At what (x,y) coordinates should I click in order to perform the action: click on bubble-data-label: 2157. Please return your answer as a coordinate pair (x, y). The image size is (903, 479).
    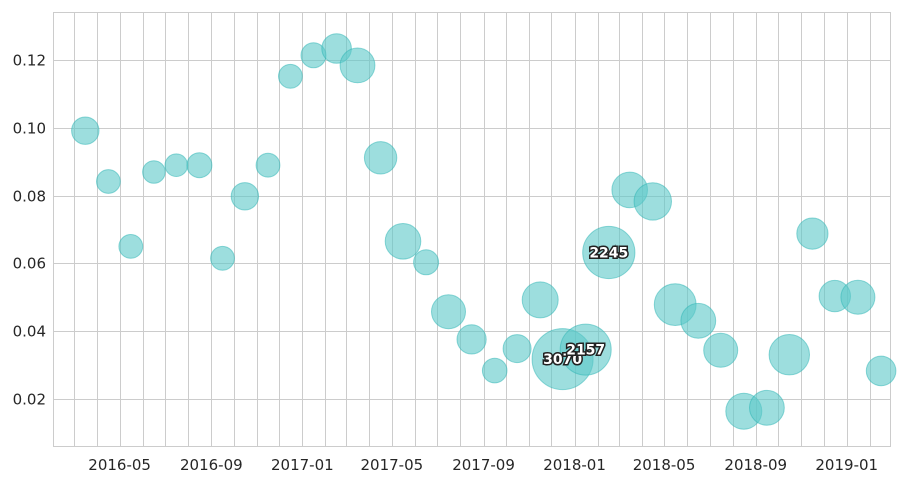
    Looking at the image, I should click on (585, 351).